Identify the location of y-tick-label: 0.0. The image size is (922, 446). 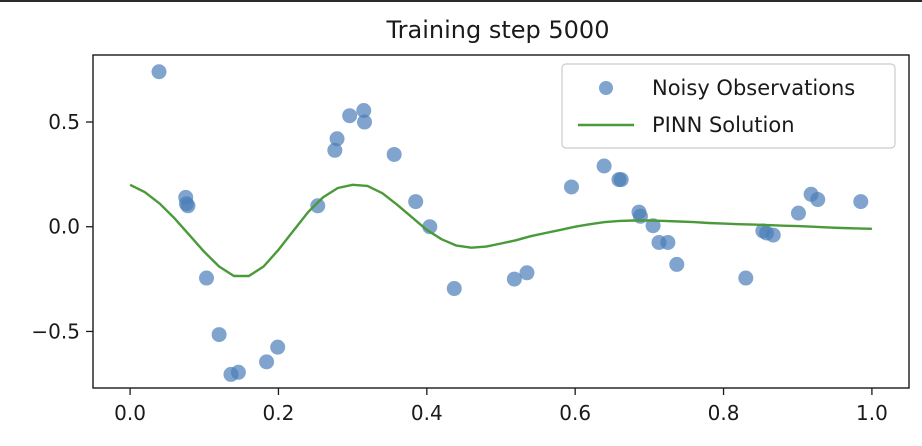
(64, 227).